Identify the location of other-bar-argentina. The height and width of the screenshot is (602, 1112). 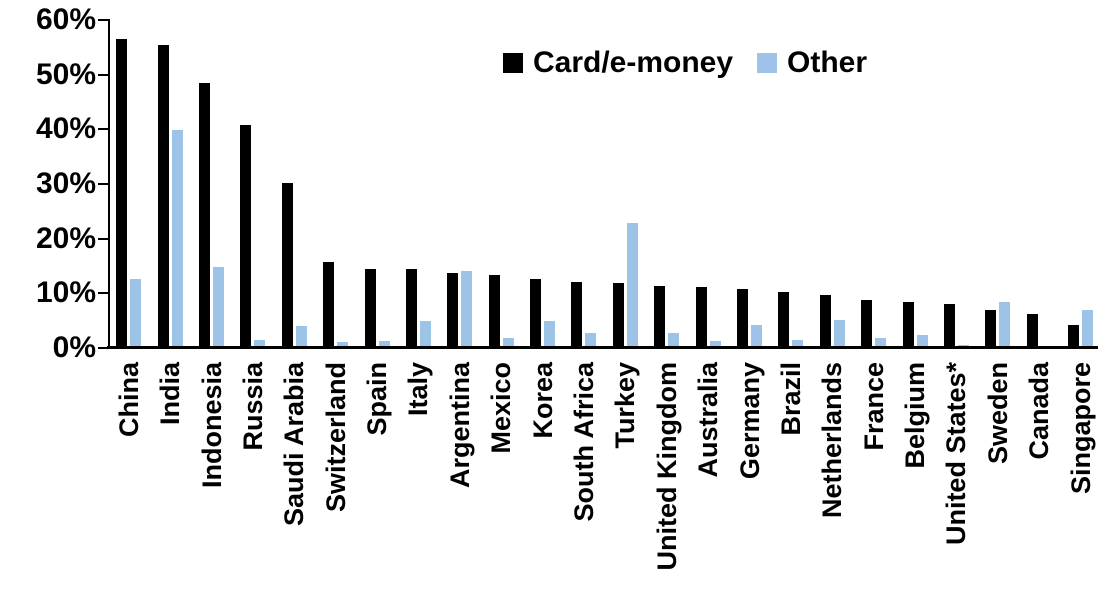
(466, 308).